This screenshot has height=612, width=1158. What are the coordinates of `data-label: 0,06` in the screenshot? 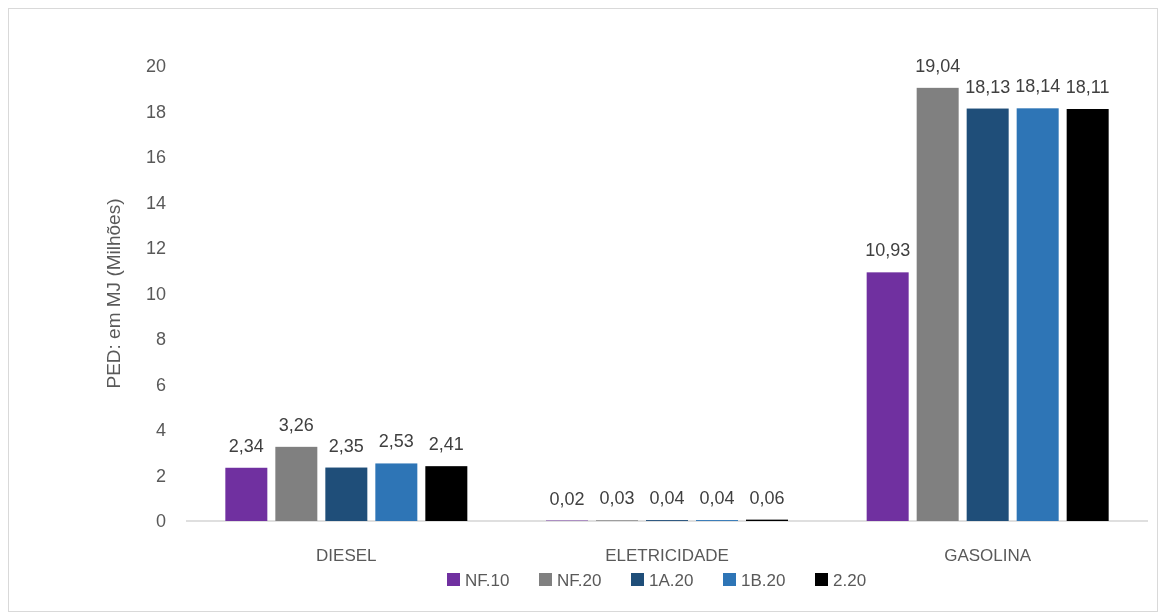 It's located at (767, 497).